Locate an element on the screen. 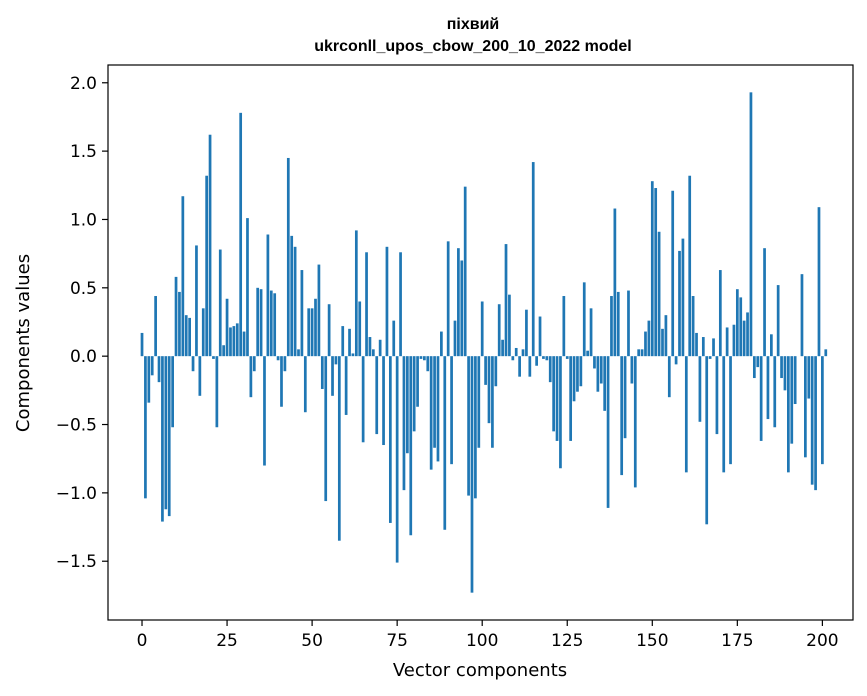  y-tick-label: −1.5 is located at coordinates (76, 562).